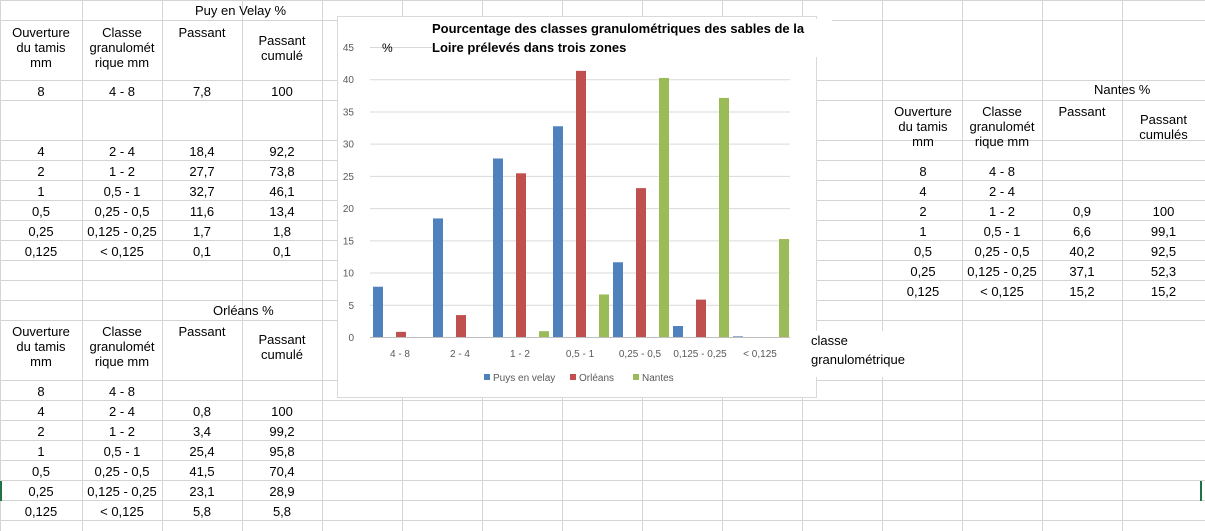 The height and width of the screenshot is (531, 1205). Describe the element at coordinates (41, 231) in the screenshot. I see `puy-data-cell: 0,25` at that location.